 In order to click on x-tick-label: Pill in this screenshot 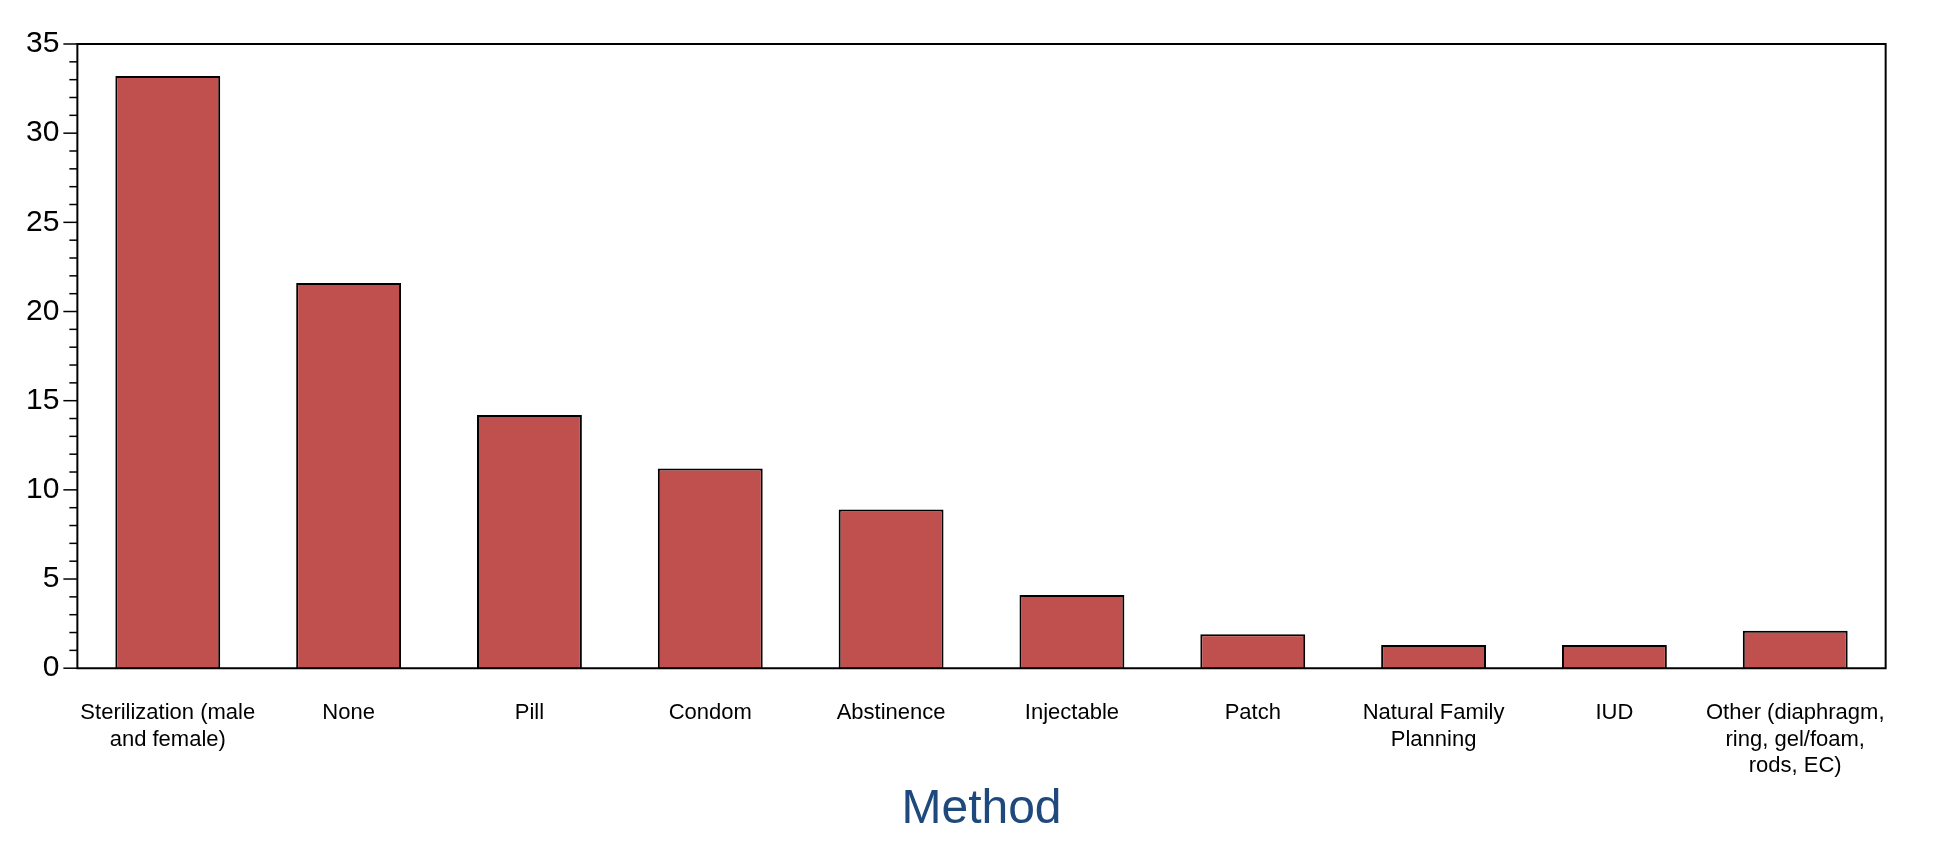, I will do `click(529, 712)`.